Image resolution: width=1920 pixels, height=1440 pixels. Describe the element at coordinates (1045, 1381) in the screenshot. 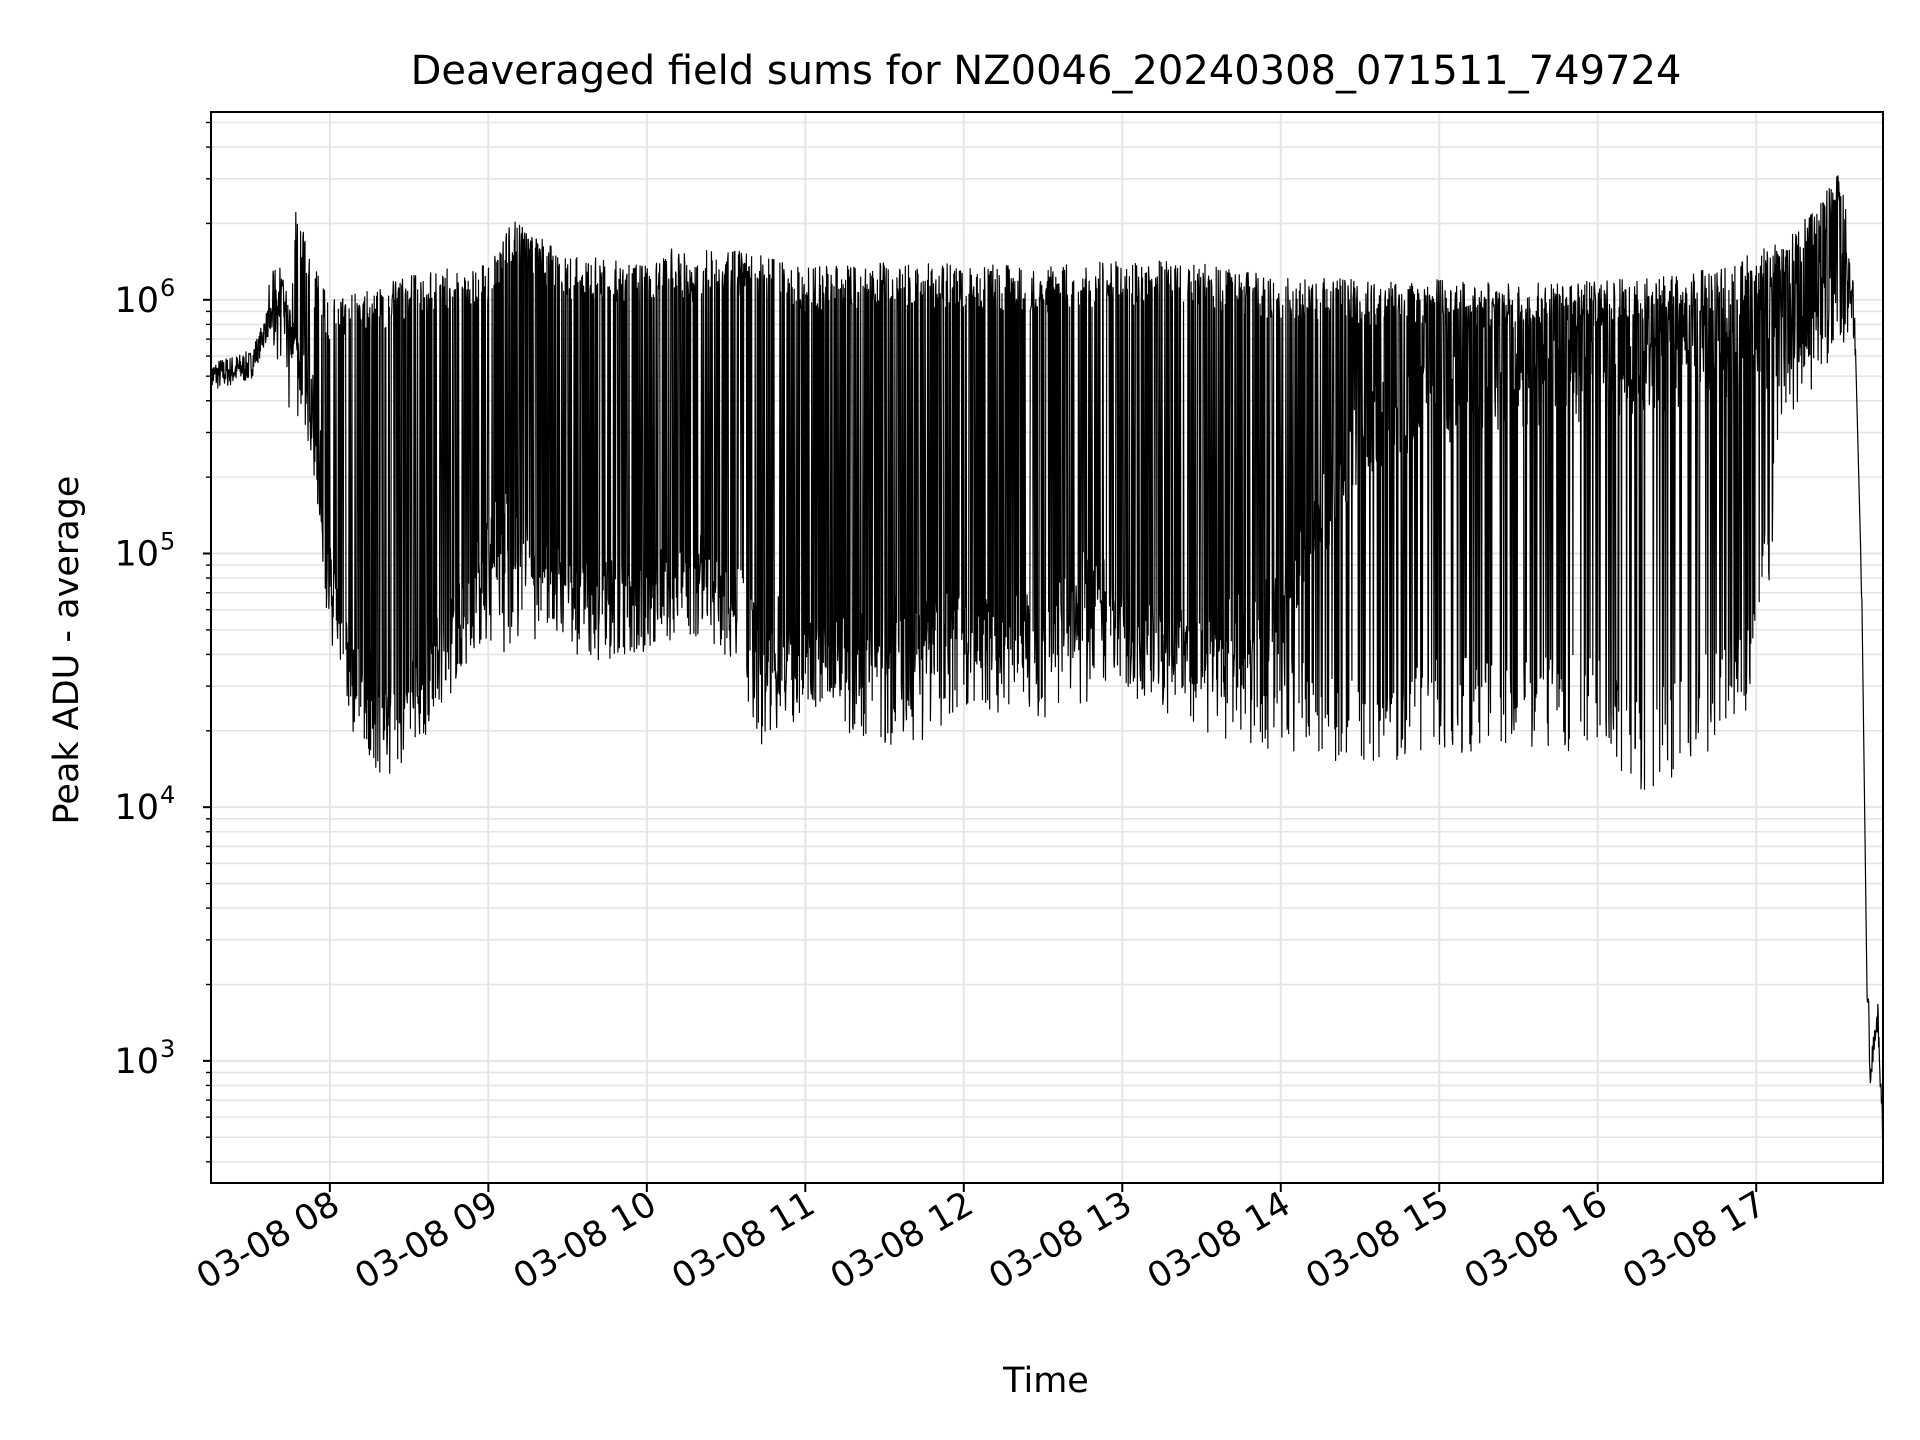

I see `x-axis-label: Time` at that location.